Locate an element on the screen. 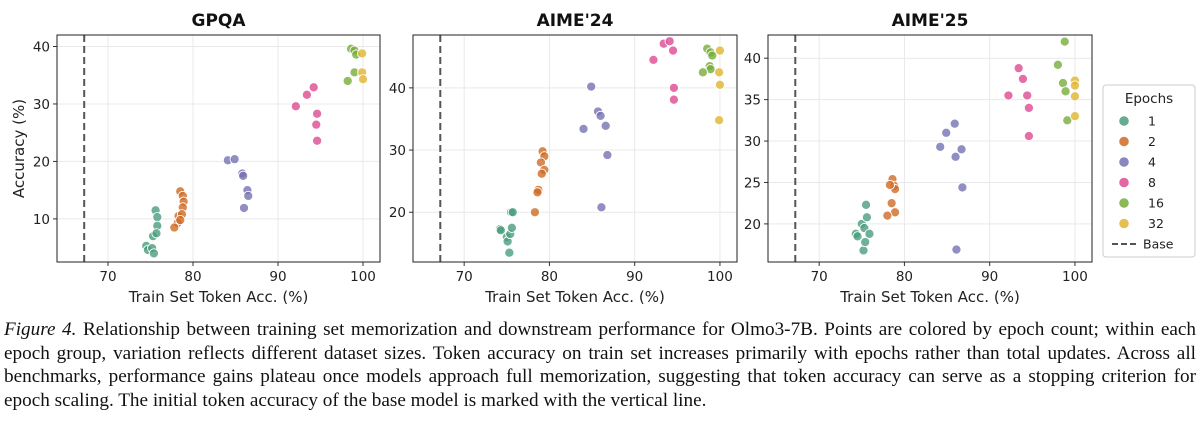 The height and width of the screenshot is (428, 1200). chart-title: AIME'24 is located at coordinates (575, 21).